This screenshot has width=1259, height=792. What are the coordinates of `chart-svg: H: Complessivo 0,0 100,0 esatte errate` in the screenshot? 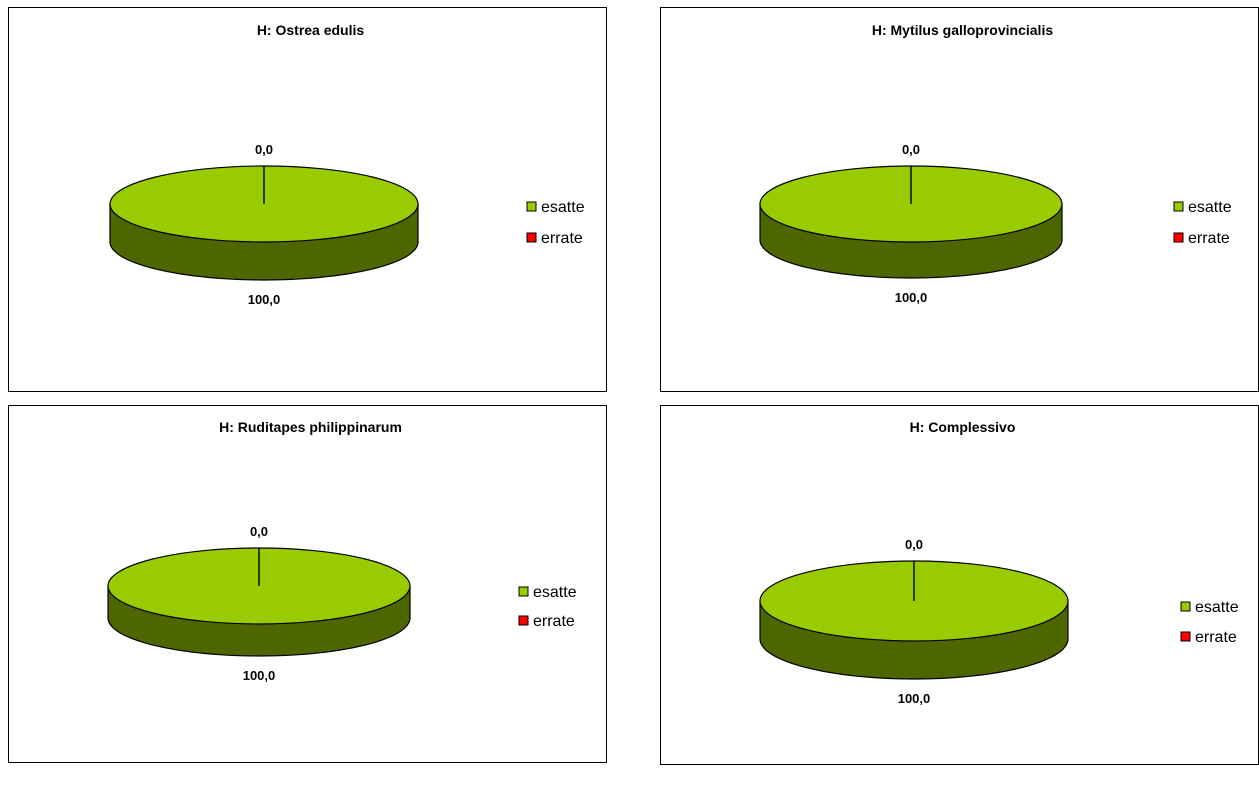 It's located at (999, 562).